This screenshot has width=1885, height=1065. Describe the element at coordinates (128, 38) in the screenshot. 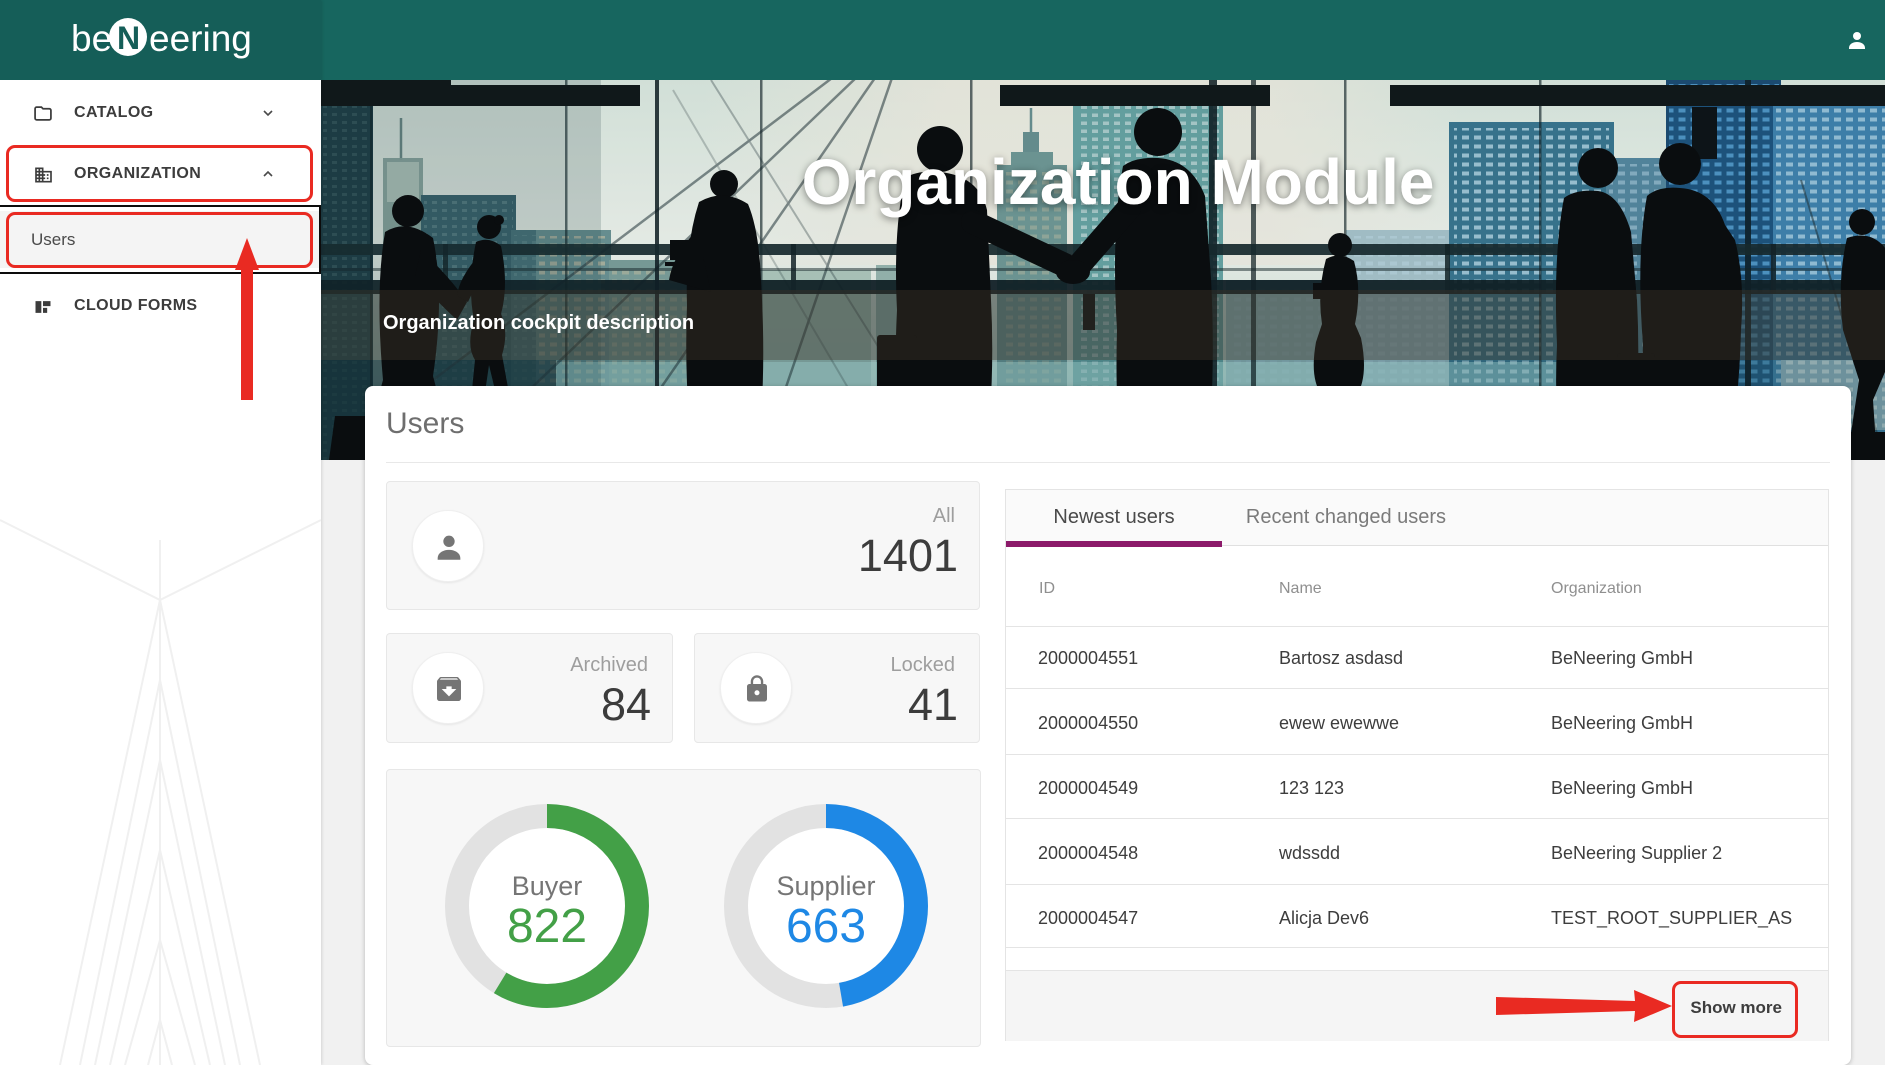

I see `svg-text: N` at that location.